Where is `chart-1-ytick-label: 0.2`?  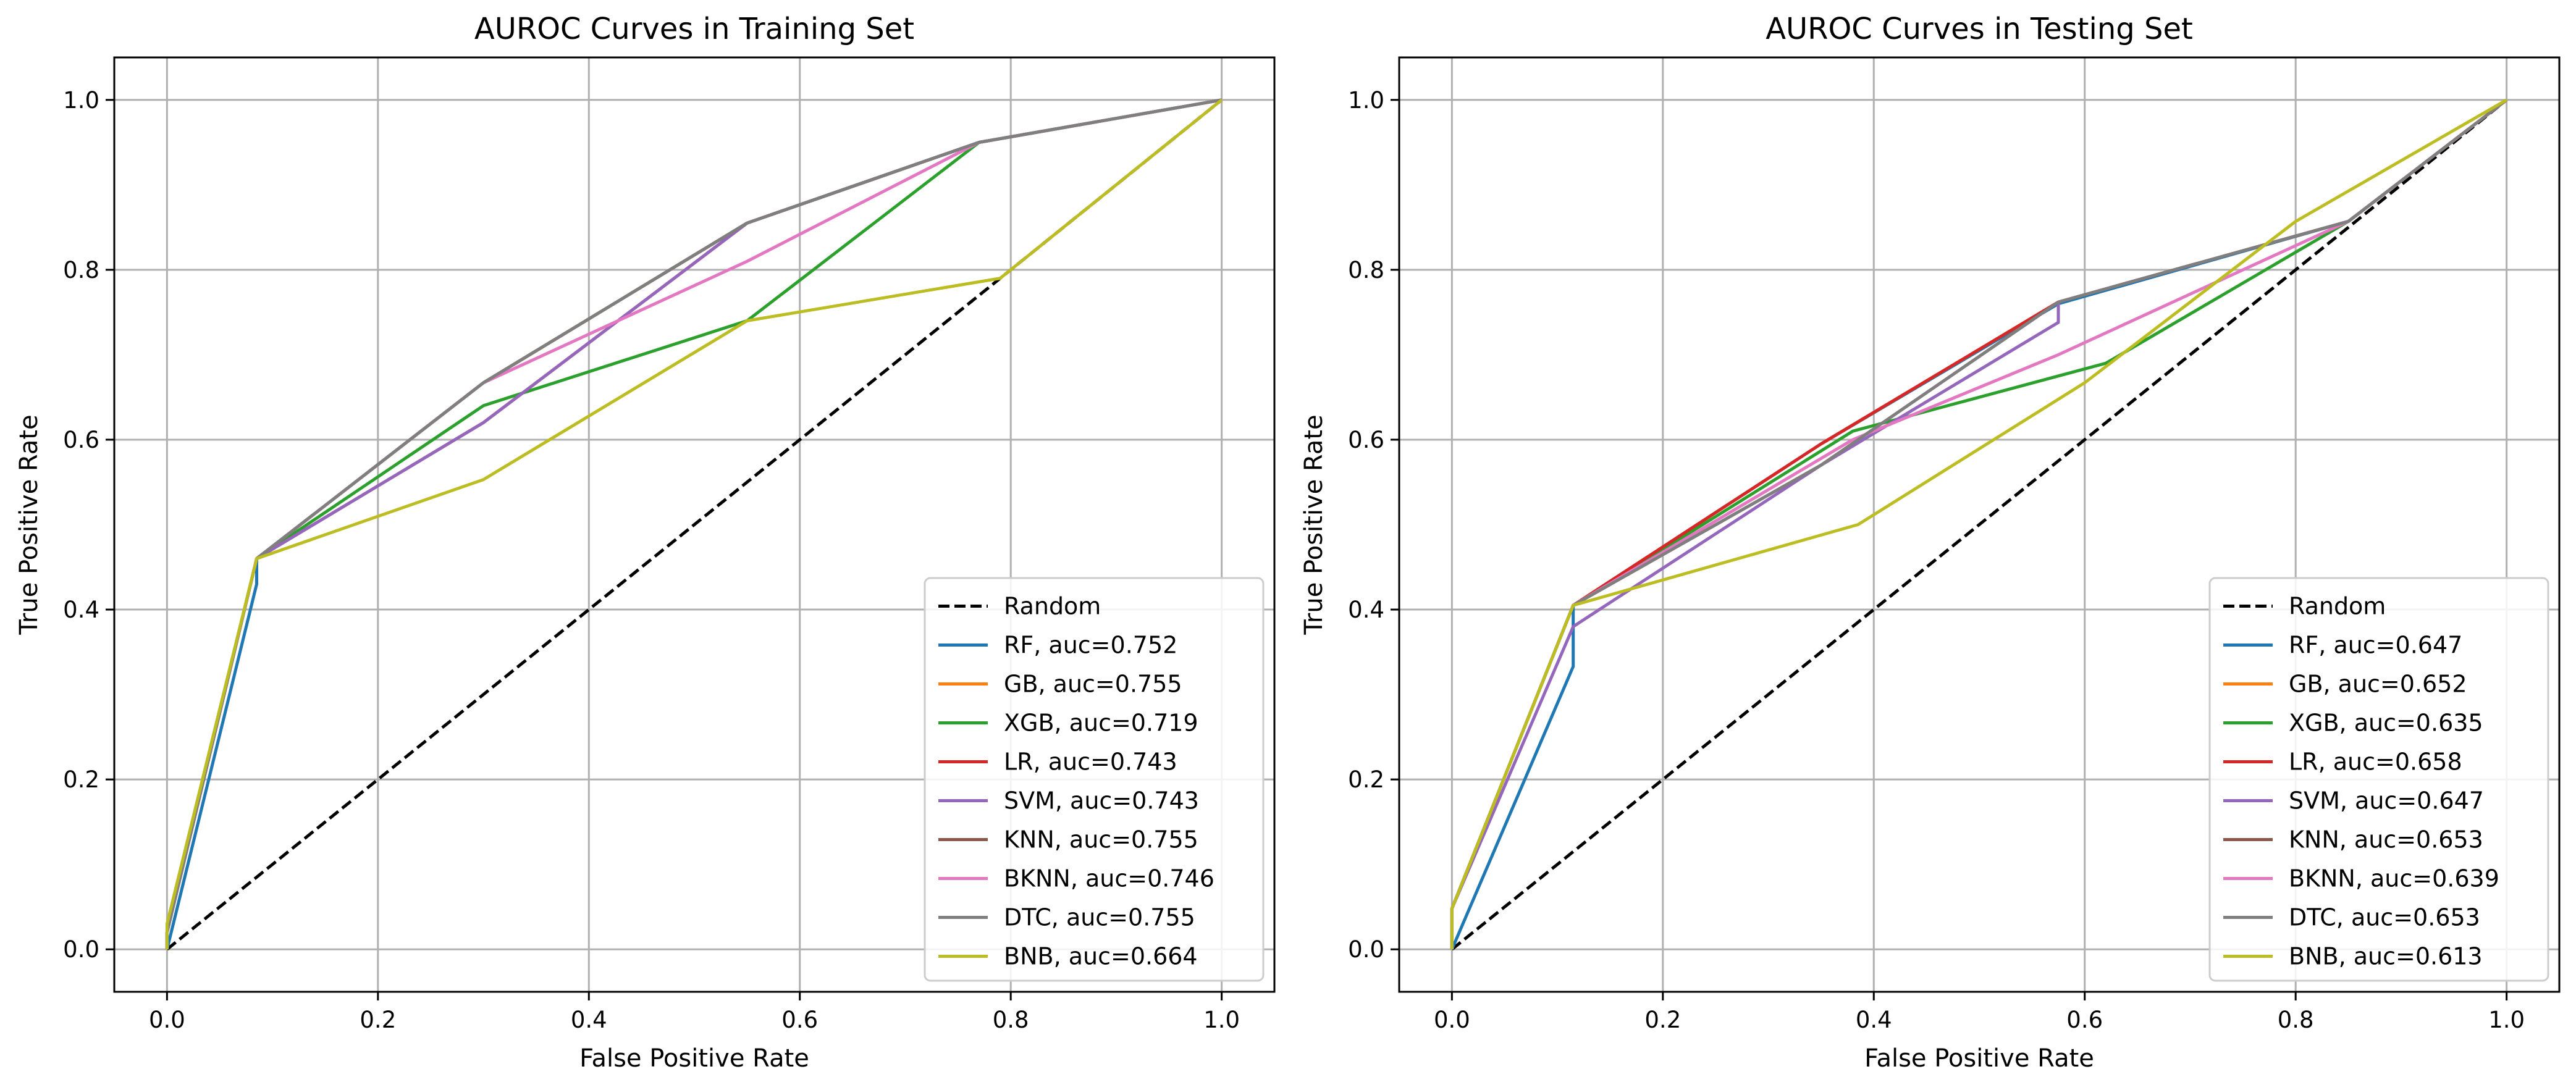
chart-1-ytick-label: 0.2 is located at coordinates (1366, 779).